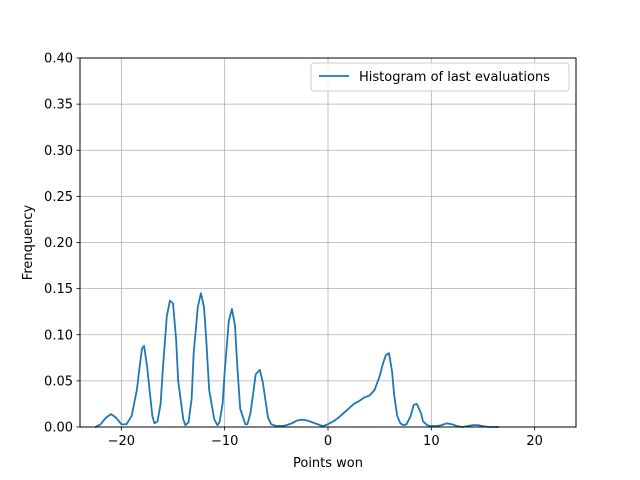 This screenshot has width=640, height=480. Describe the element at coordinates (58, 243) in the screenshot. I see `y-tick-label: 0.20` at that location.